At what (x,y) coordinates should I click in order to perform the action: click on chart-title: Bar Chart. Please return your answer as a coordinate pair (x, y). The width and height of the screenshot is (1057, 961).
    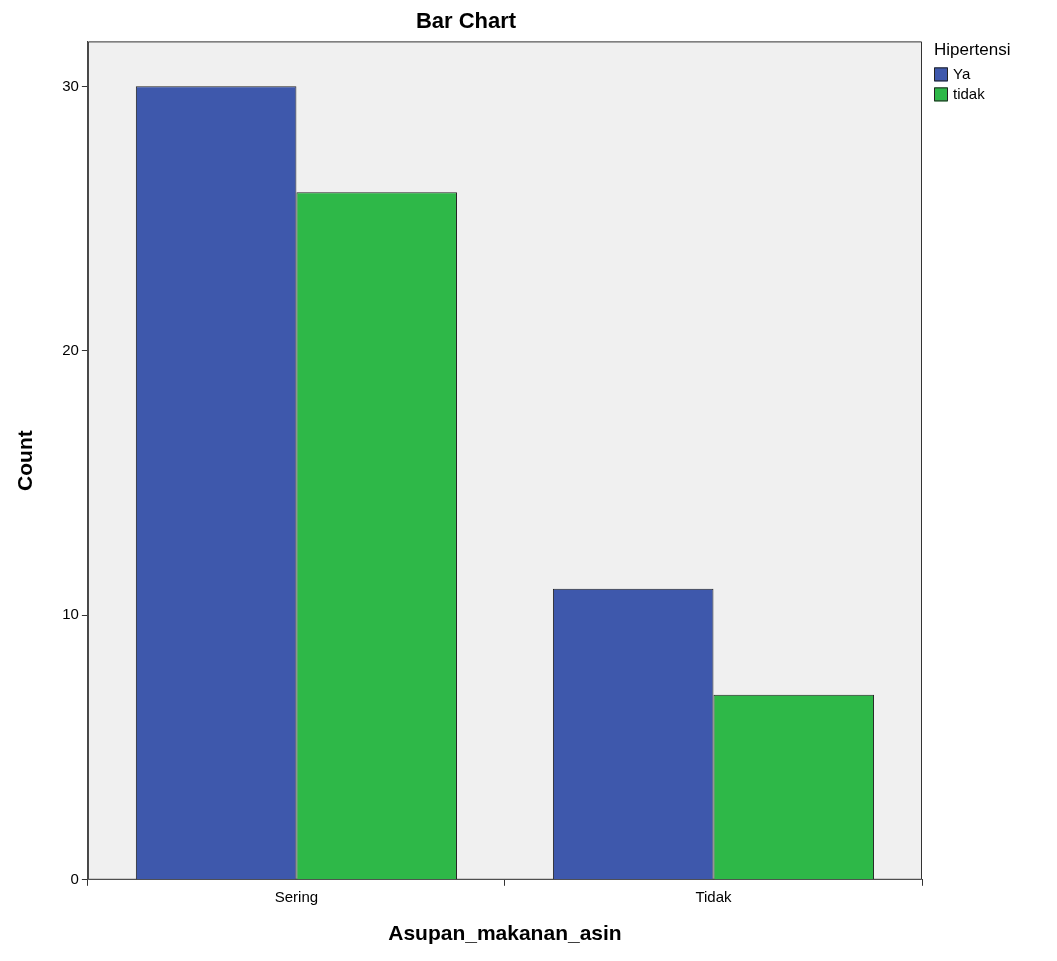
    Looking at the image, I should click on (466, 21).